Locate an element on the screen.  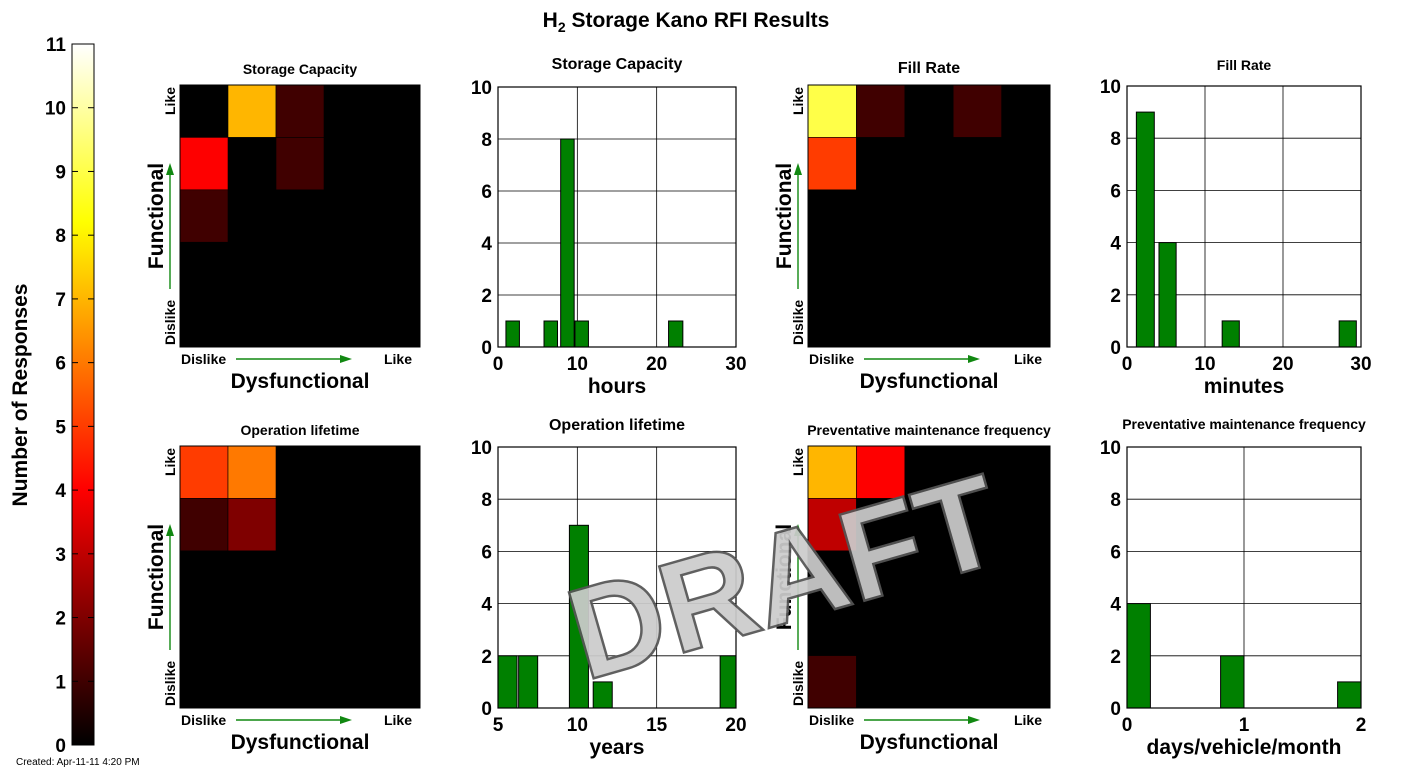
hist-fill-panel: Fill Rate 0 2 4 6 8 10 0 10 20 30 minutes is located at coordinates (1236, 227).